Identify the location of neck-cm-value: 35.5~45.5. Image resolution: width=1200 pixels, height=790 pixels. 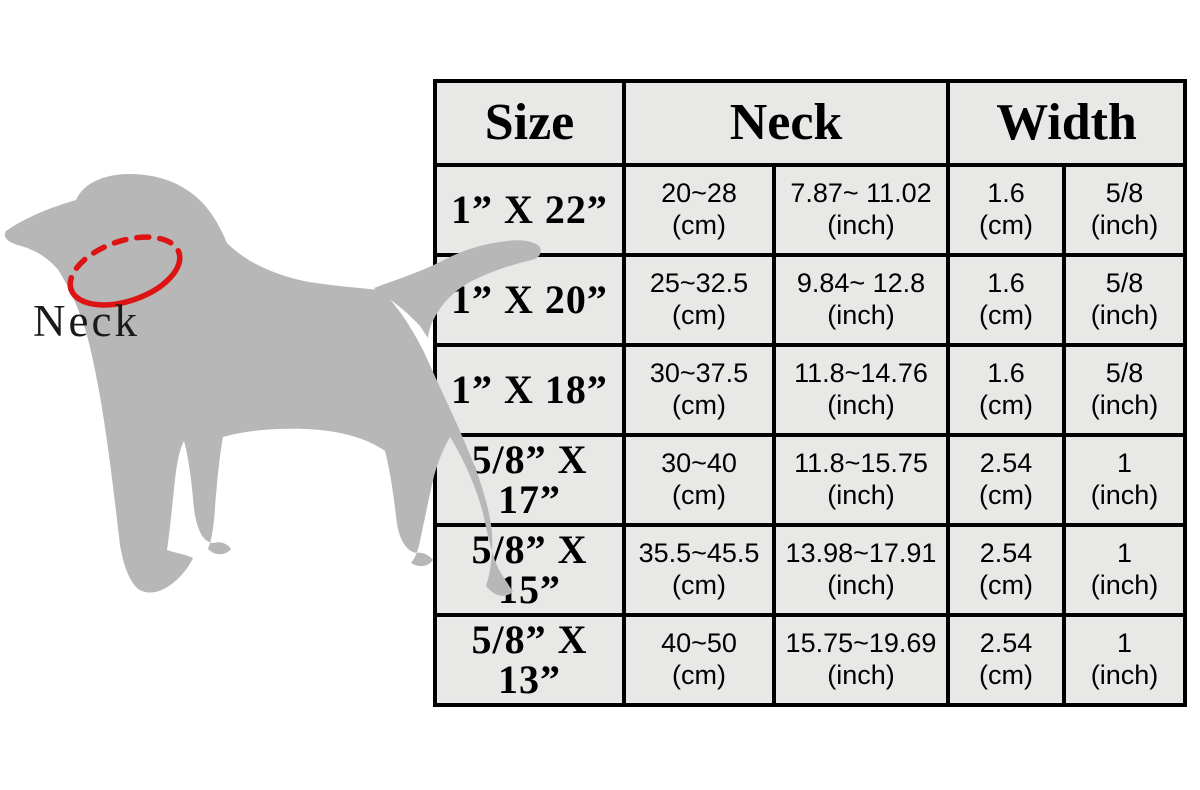
(699, 553).